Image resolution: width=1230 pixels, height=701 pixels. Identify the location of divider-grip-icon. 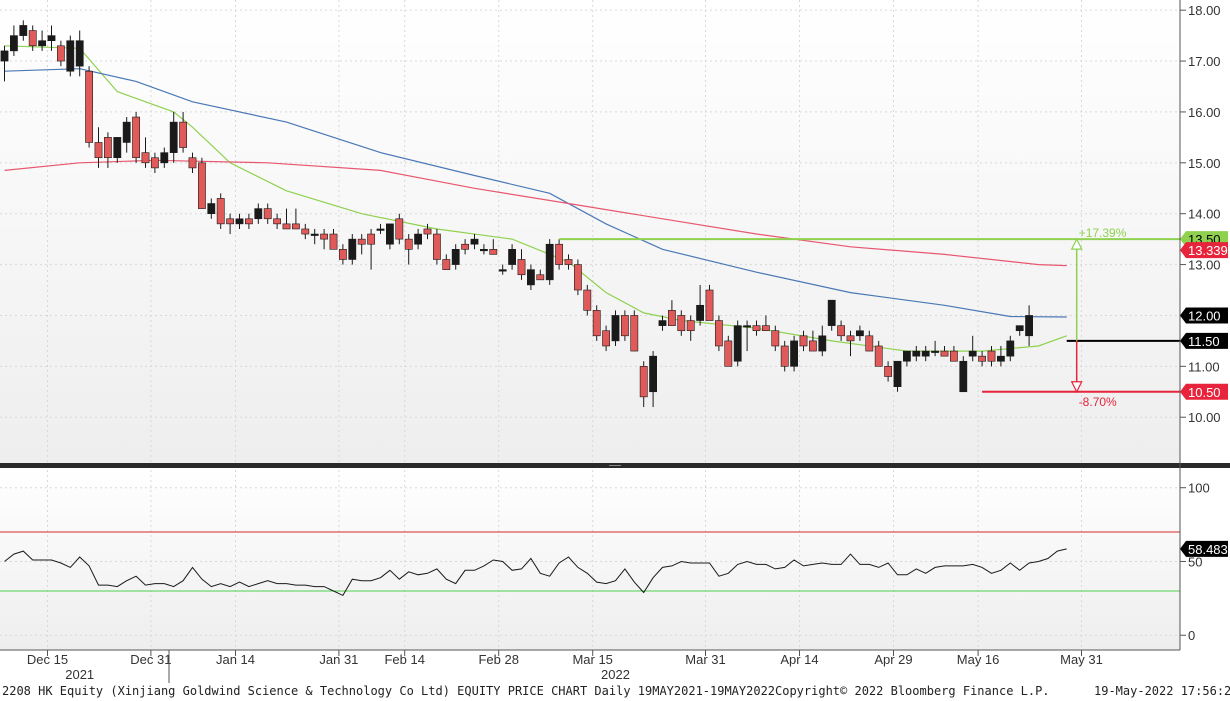
(615, 465).